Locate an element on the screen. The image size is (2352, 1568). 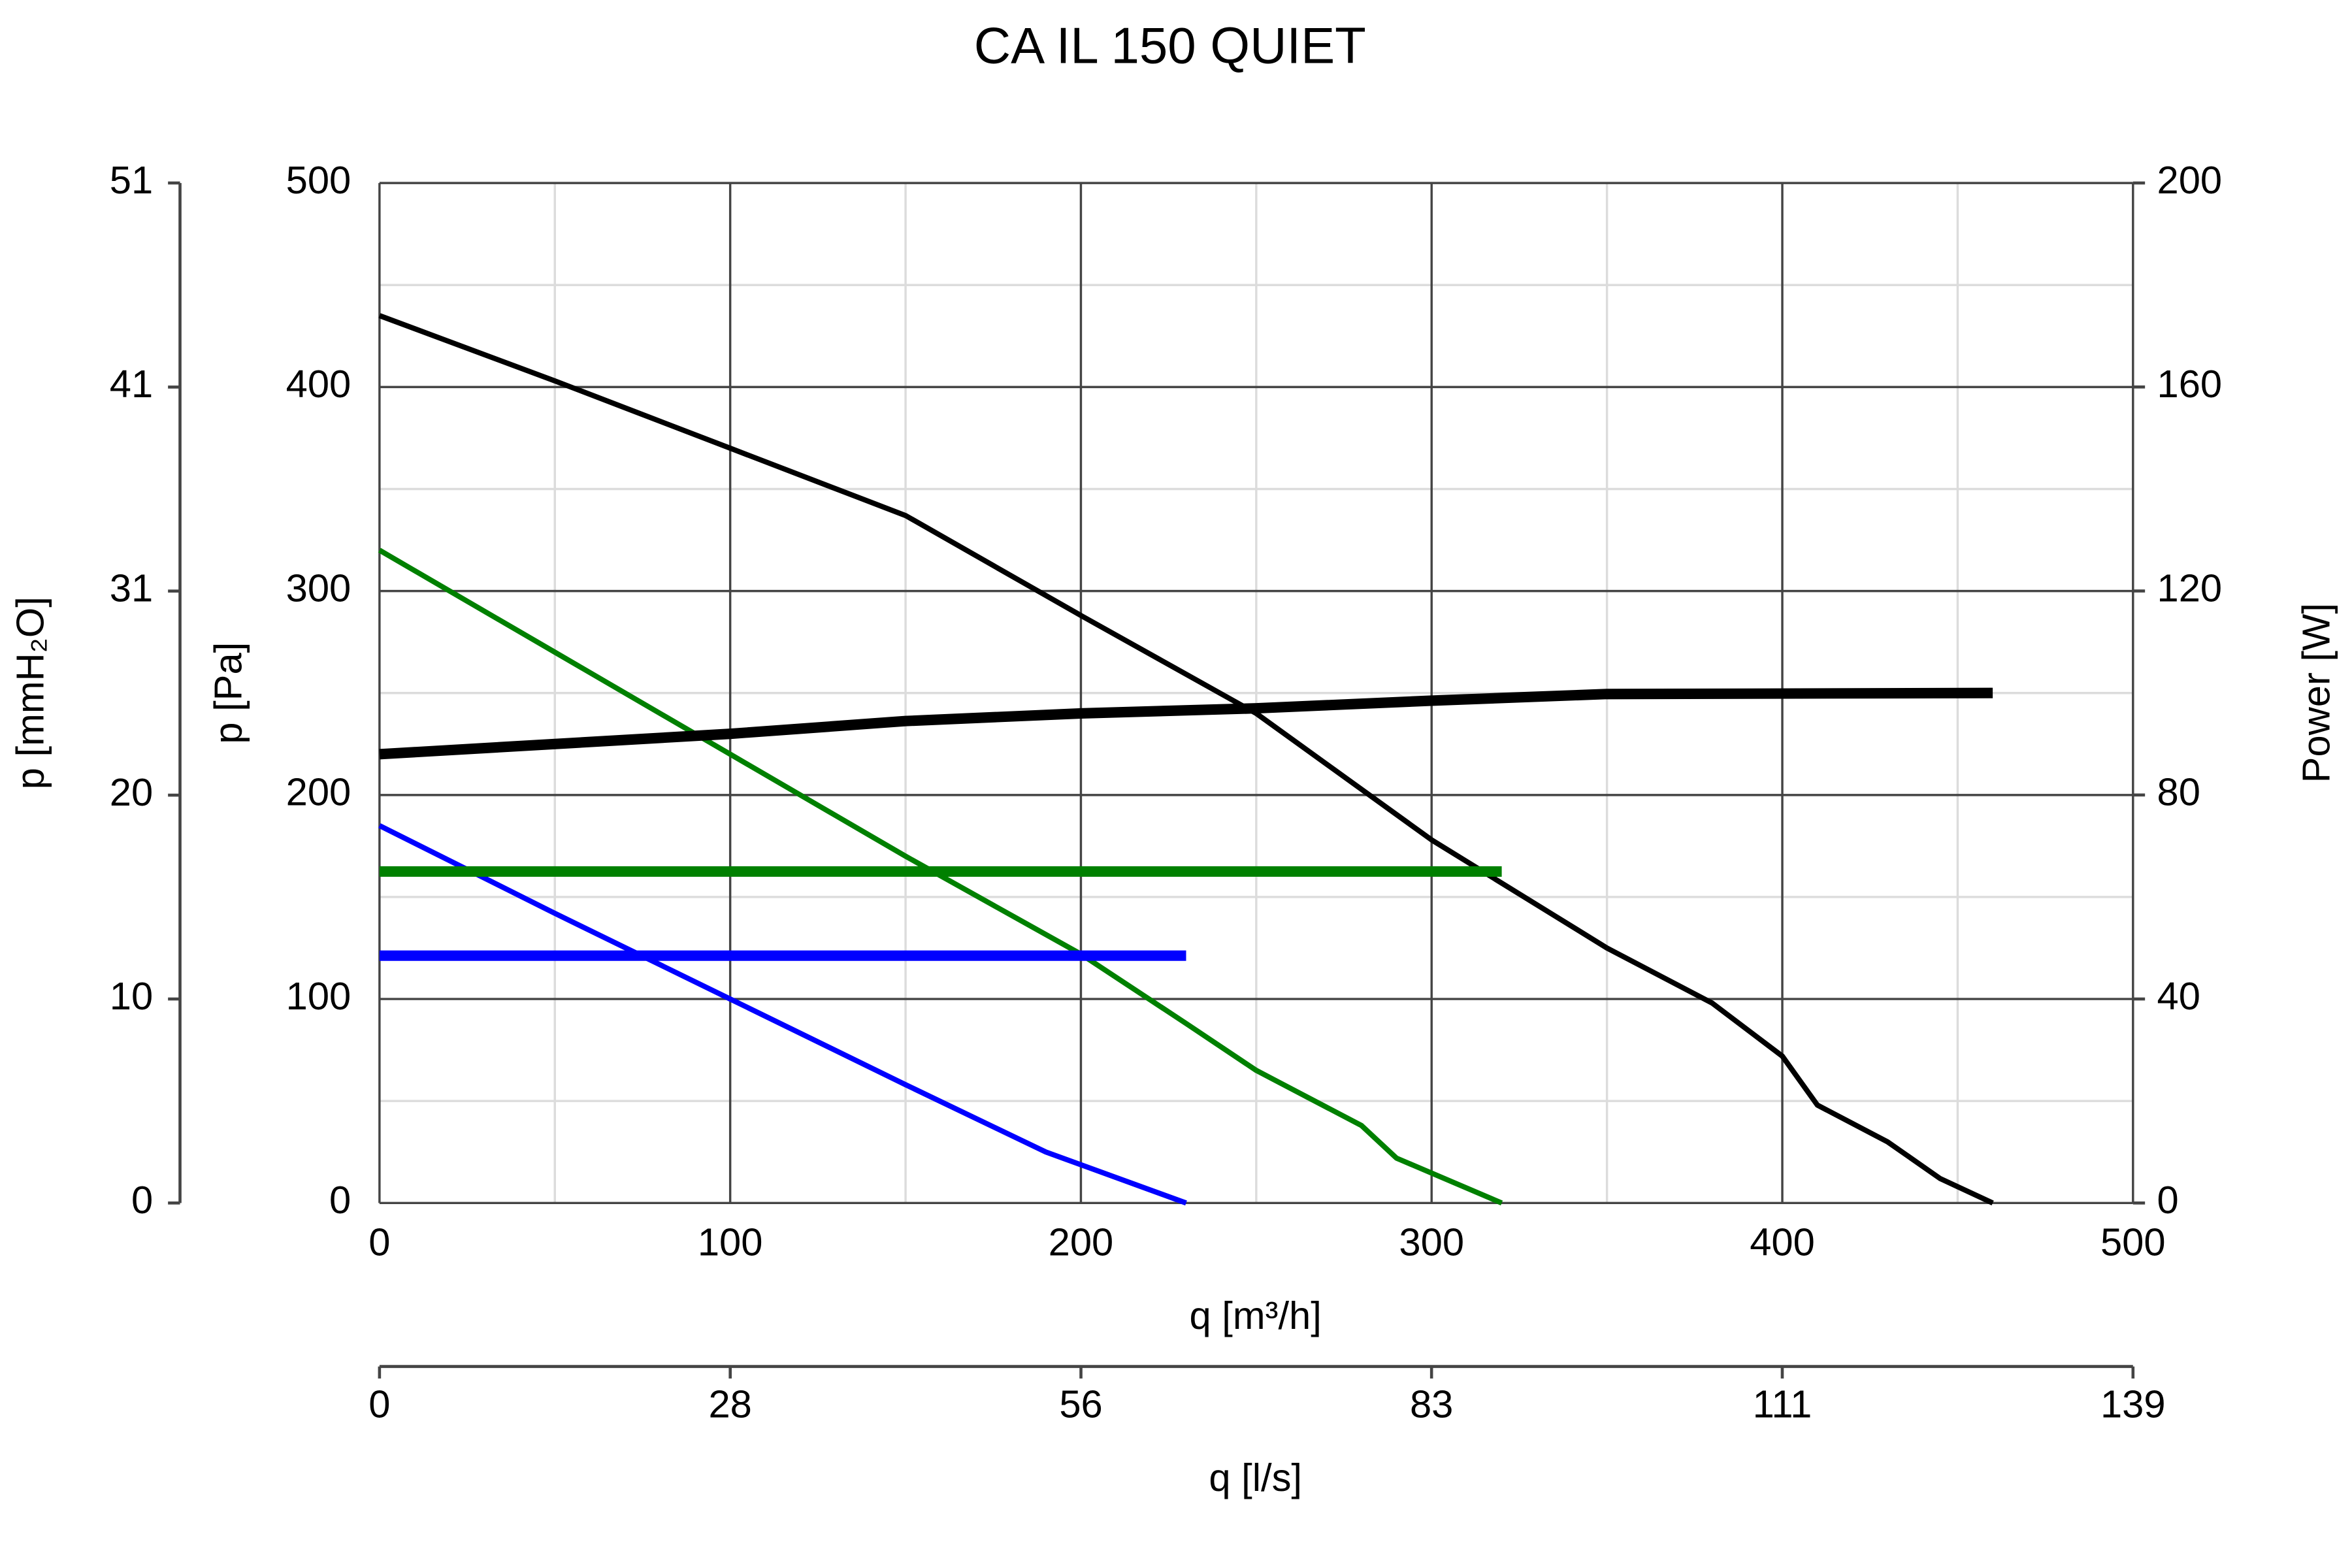
y-axis-label: p [Pa] is located at coordinates (228, 693).